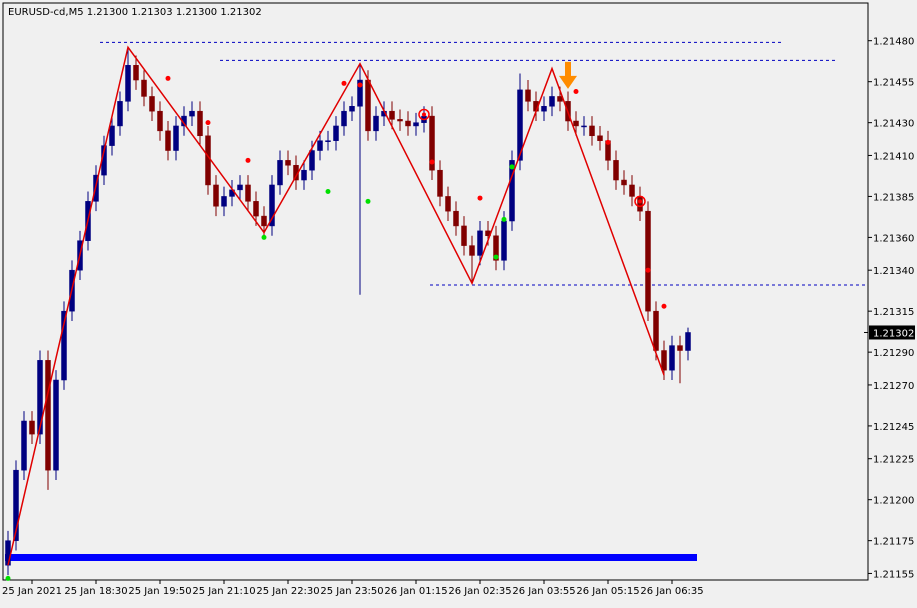  Describe the element at coordinates (351, 557) in the screenshot. I see `indicator-bar` at that location.